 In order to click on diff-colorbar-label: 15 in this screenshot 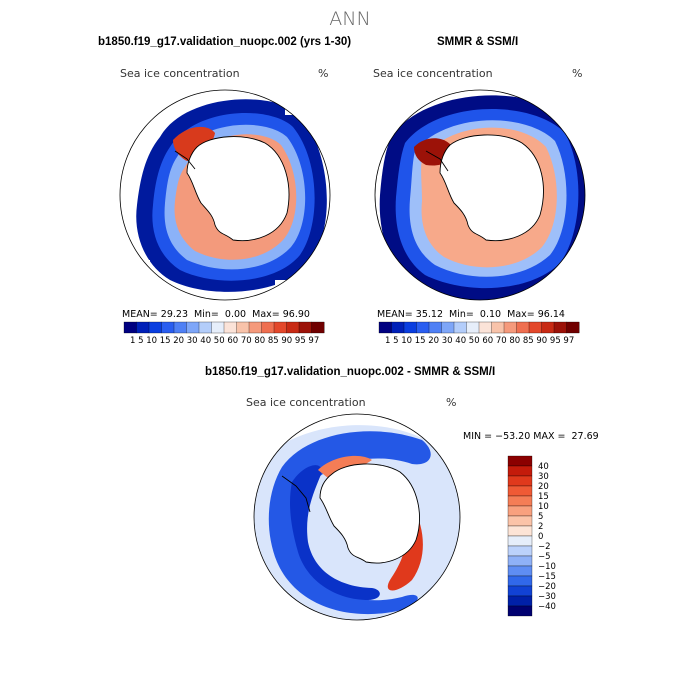, I will do `click(543, 497)`.